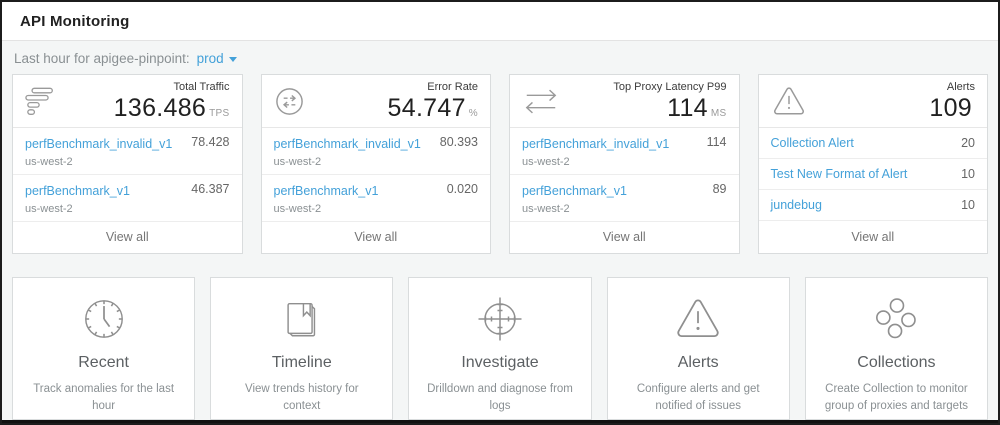 This screenshot has height=425, width=1000. I want to click on nav-card-title: Recent, so click(103, 363).